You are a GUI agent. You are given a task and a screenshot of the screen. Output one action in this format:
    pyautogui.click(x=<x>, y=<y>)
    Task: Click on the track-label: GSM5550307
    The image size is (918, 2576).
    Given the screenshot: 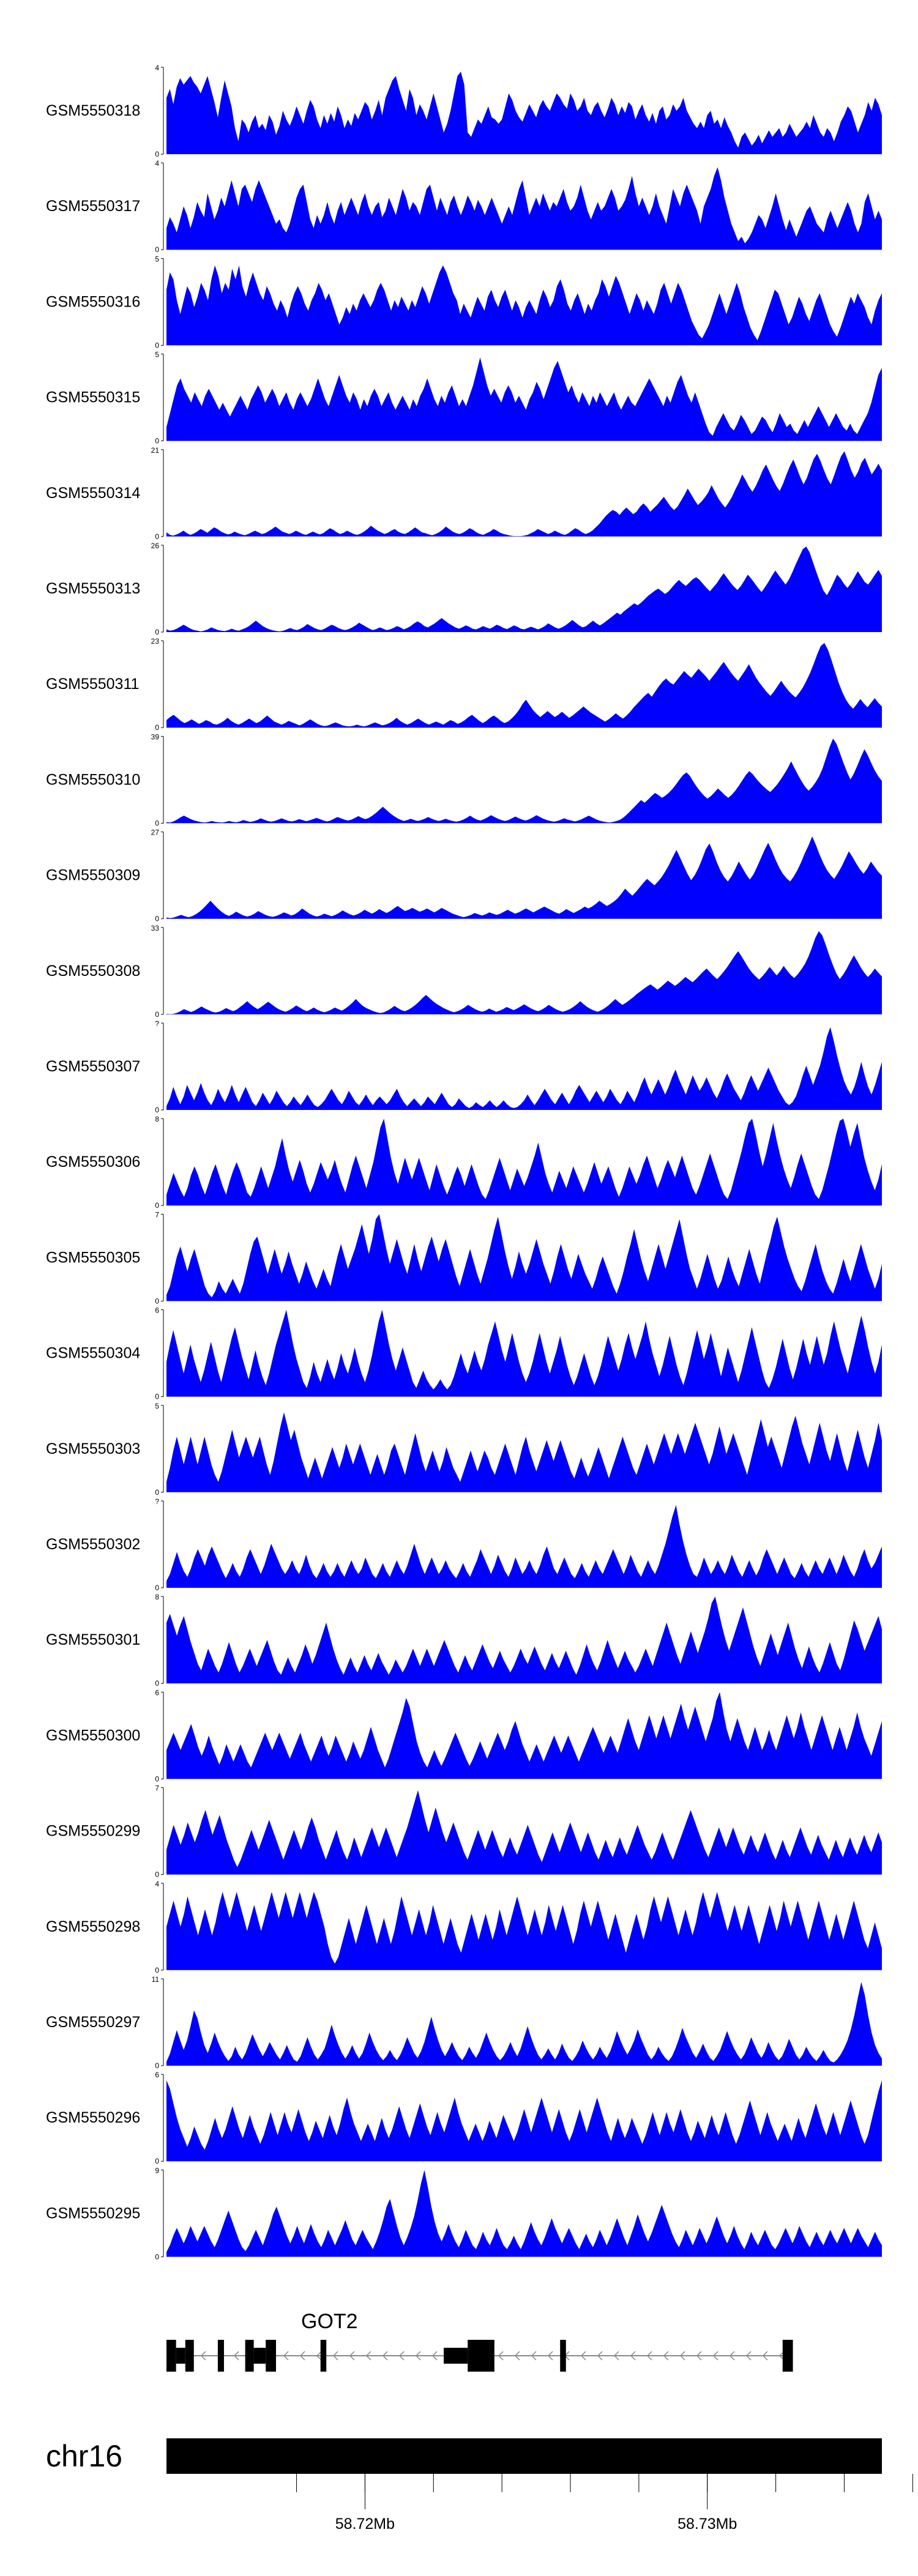 What is the action you would take?
    pyautogui.click(x=93, y=1066)
    